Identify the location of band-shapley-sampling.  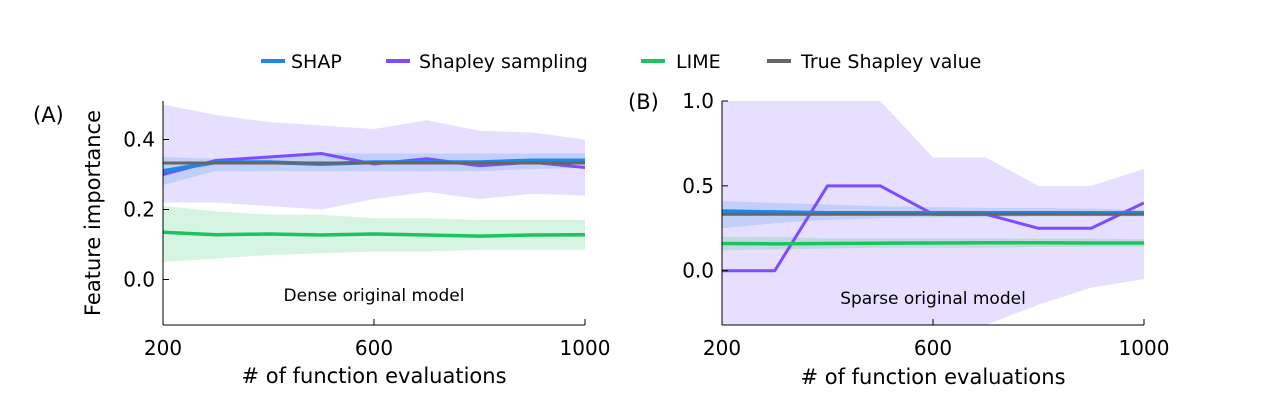
(374, 157).